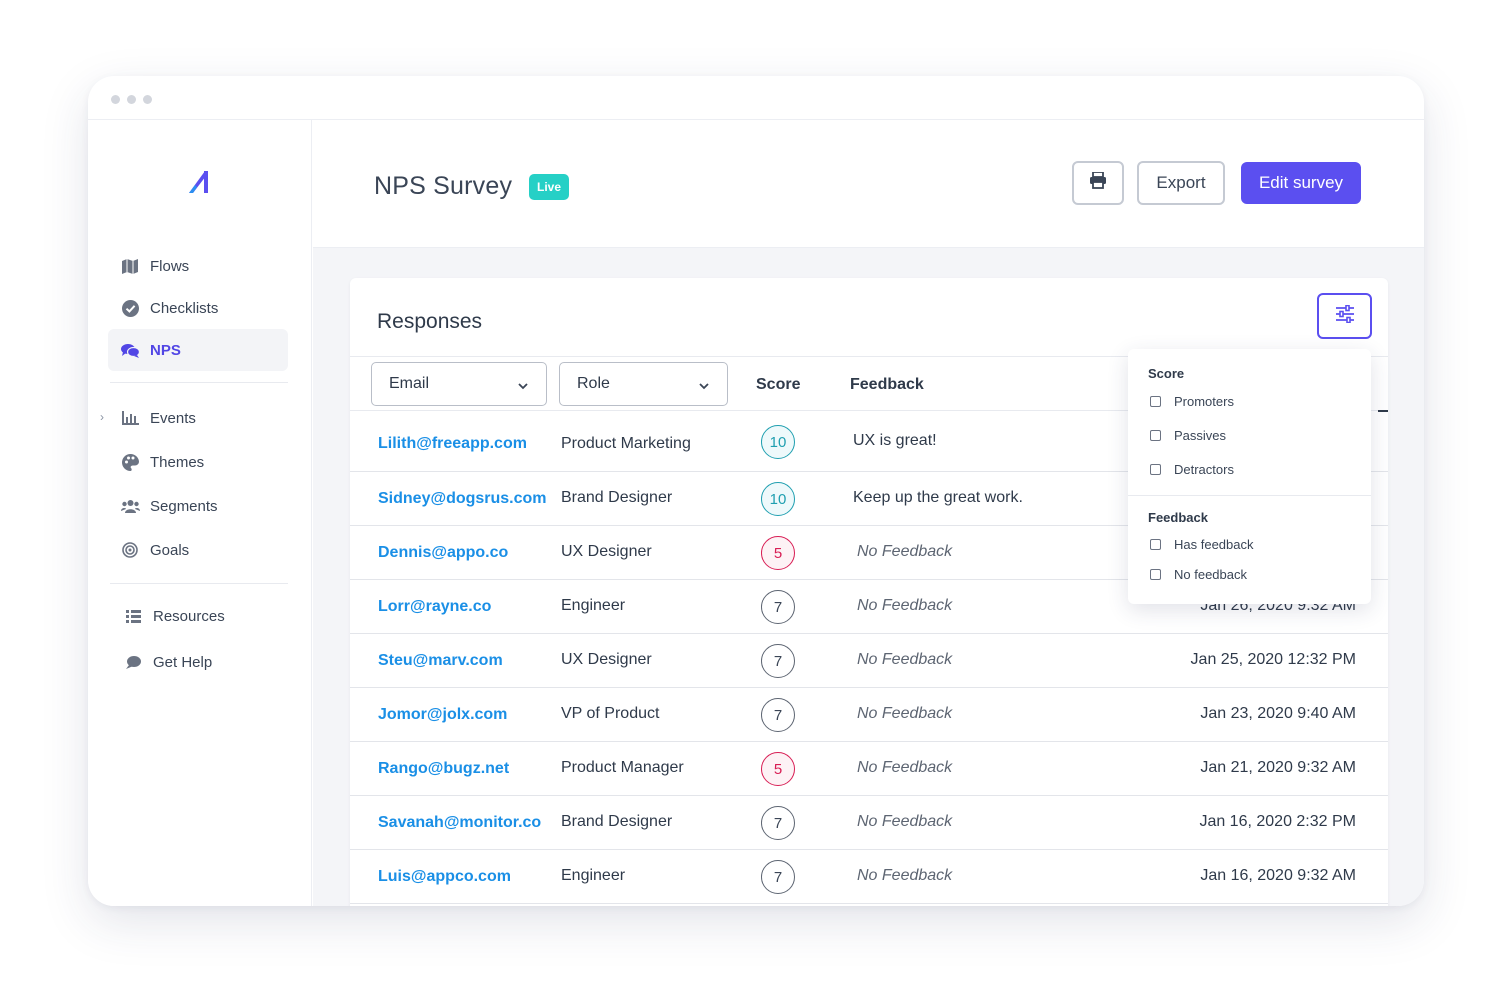 The width and height of the screenshot is (1500, 994). I want to click on promoters-checkbox: Promoters, so click(1192, 401).